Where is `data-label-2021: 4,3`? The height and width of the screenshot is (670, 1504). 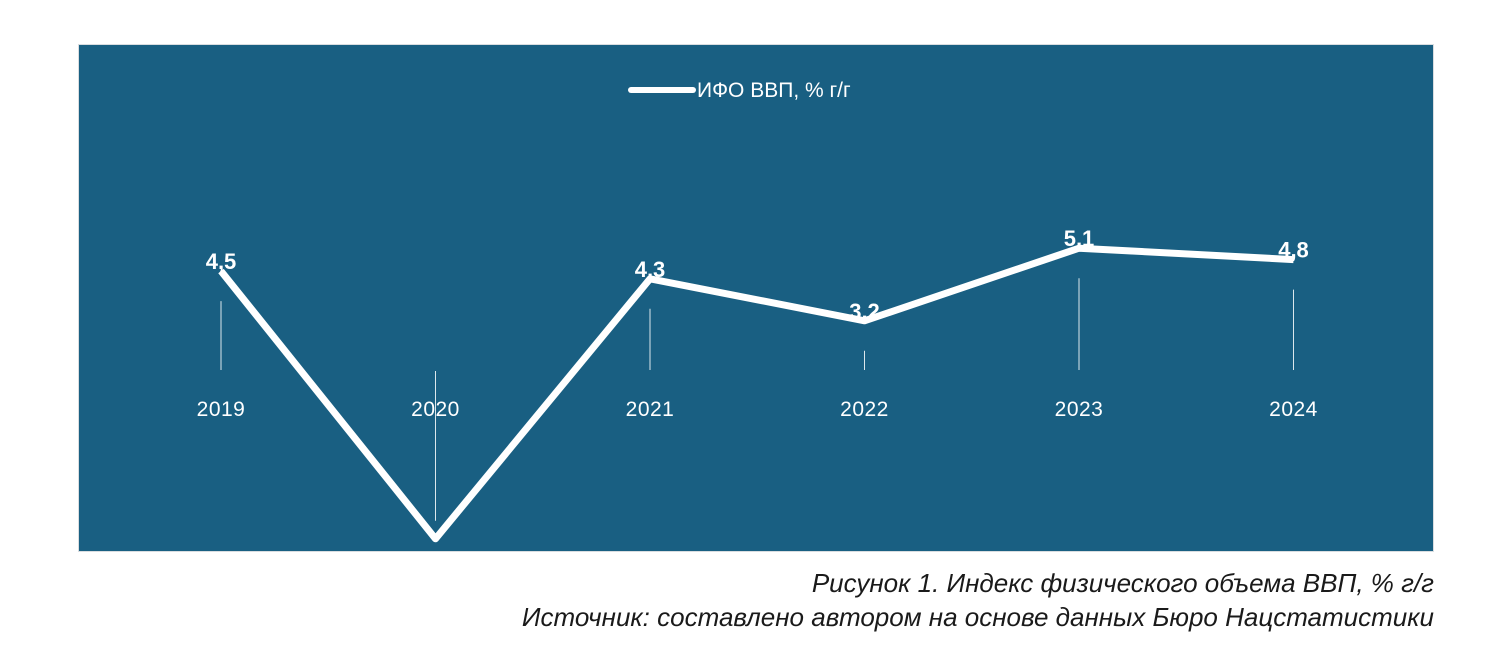
data-label-2021: 4,3 is located at coordinates (650, 269).